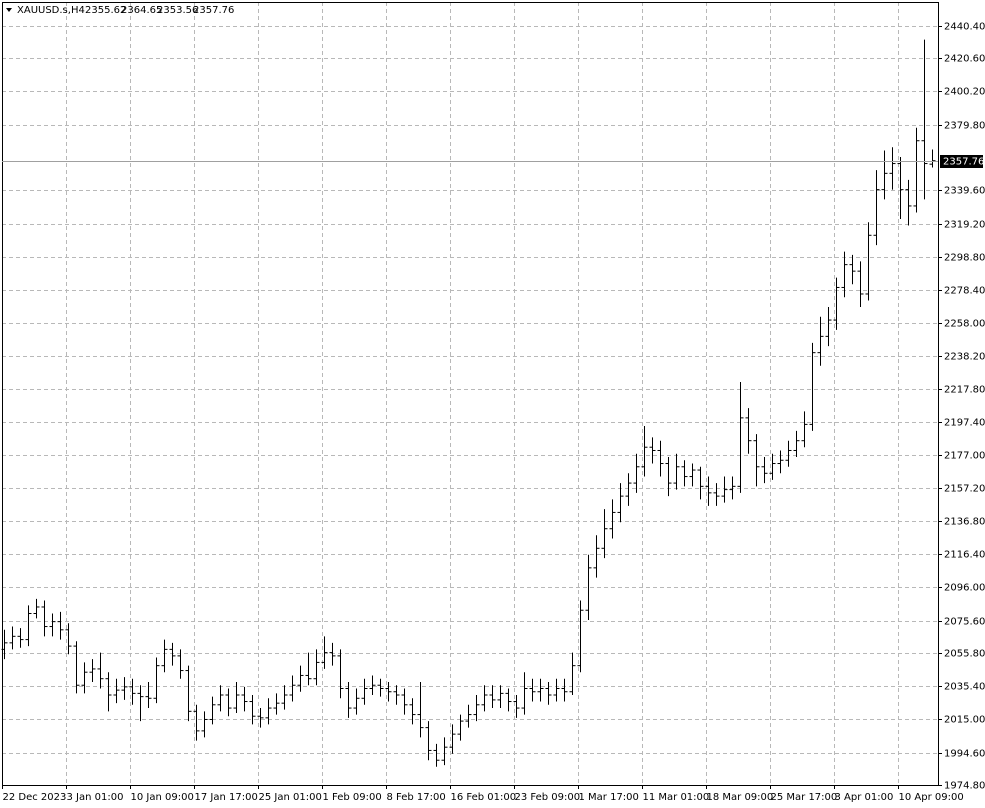  I want to click on y-tick-label: 2400.20, so click(964, 92).